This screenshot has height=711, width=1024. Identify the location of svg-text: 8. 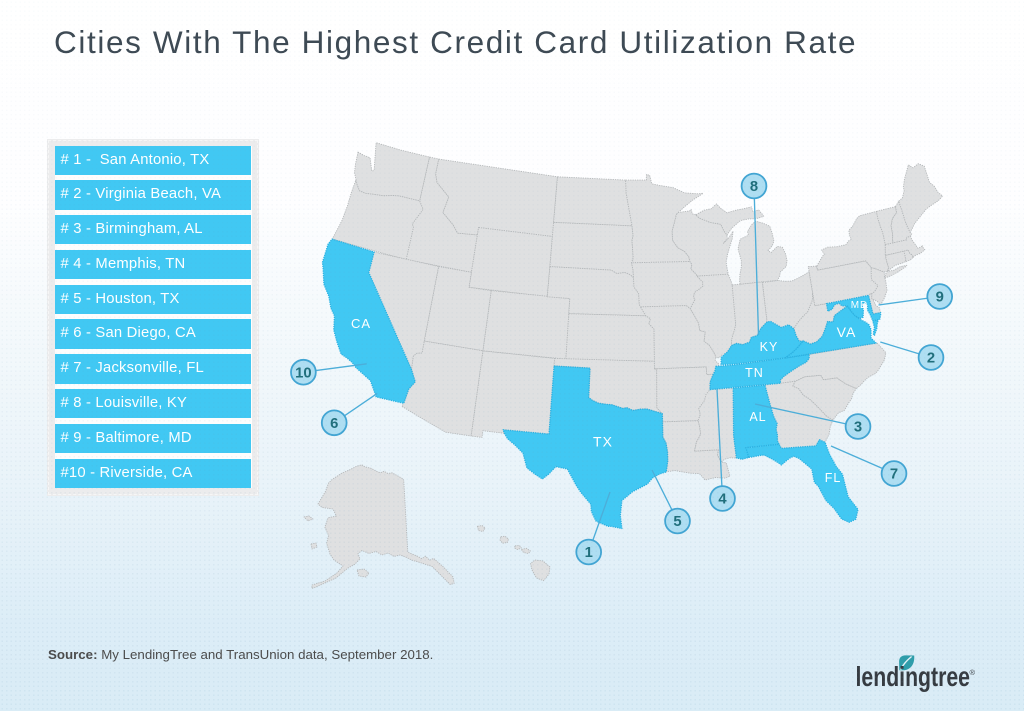
(754, 187).